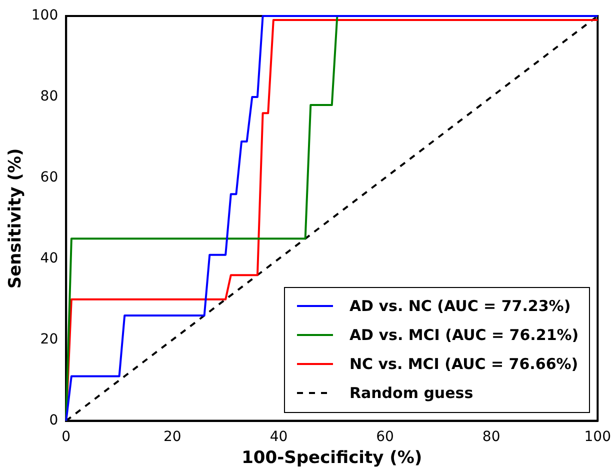 The width and height of the screenshot is (614, 473). Describe the element at coordinates (173, 436) in the screenshot. I see `x-tick-label: 20` at that location.